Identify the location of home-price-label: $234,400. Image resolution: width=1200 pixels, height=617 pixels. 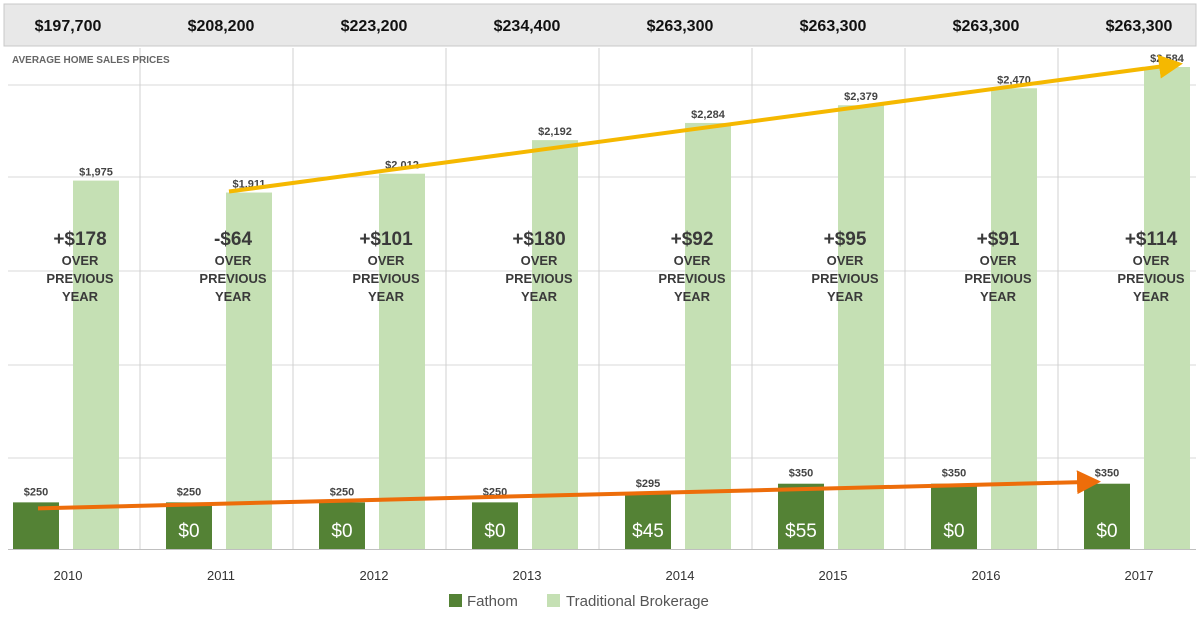
(527, 26).